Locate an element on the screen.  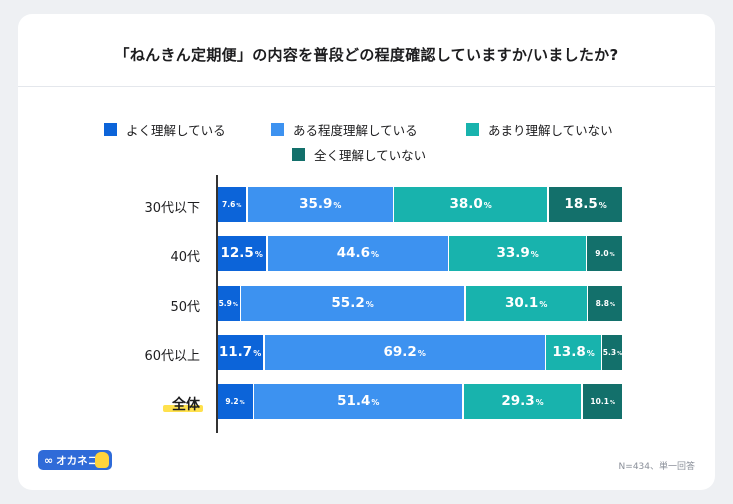
legend-item-moderate: ある程度理解している is located at coordinates (344, 129).